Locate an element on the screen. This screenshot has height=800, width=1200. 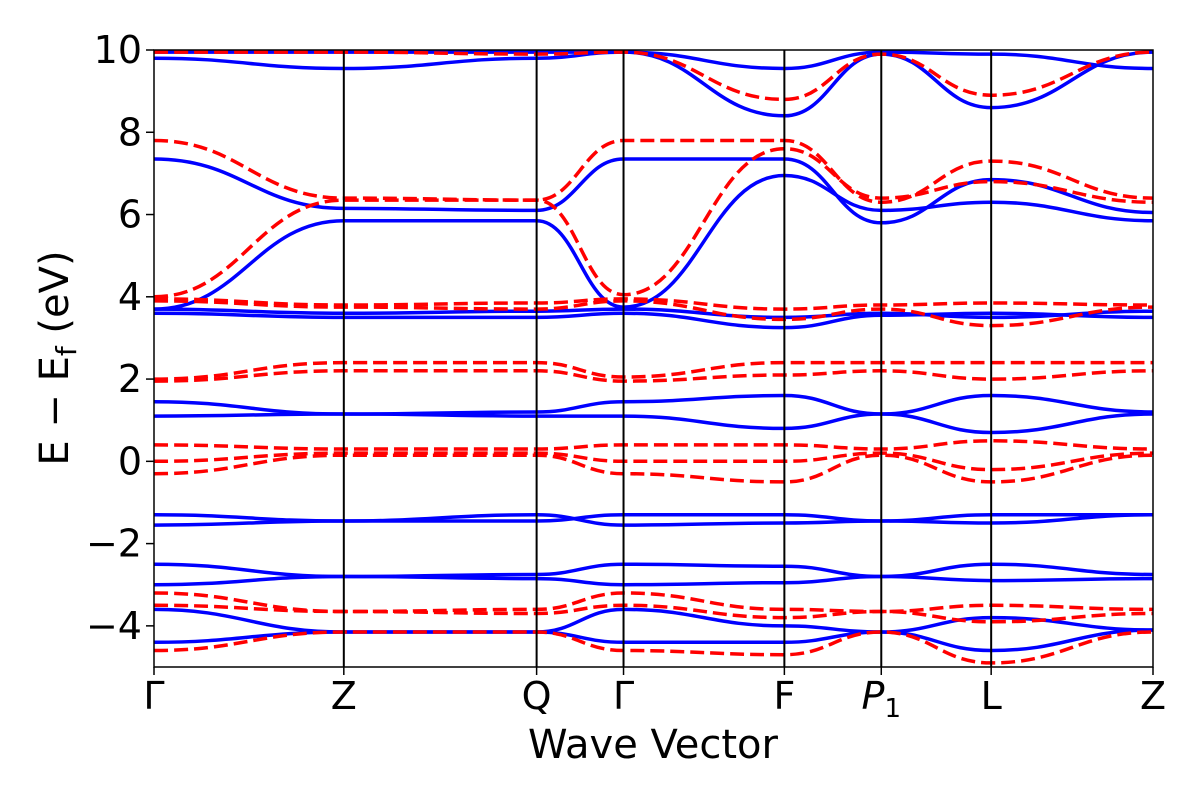
x-axis-ticks: Γ Z Q Γ F P1 L Z is located at coordinates (654, 695).